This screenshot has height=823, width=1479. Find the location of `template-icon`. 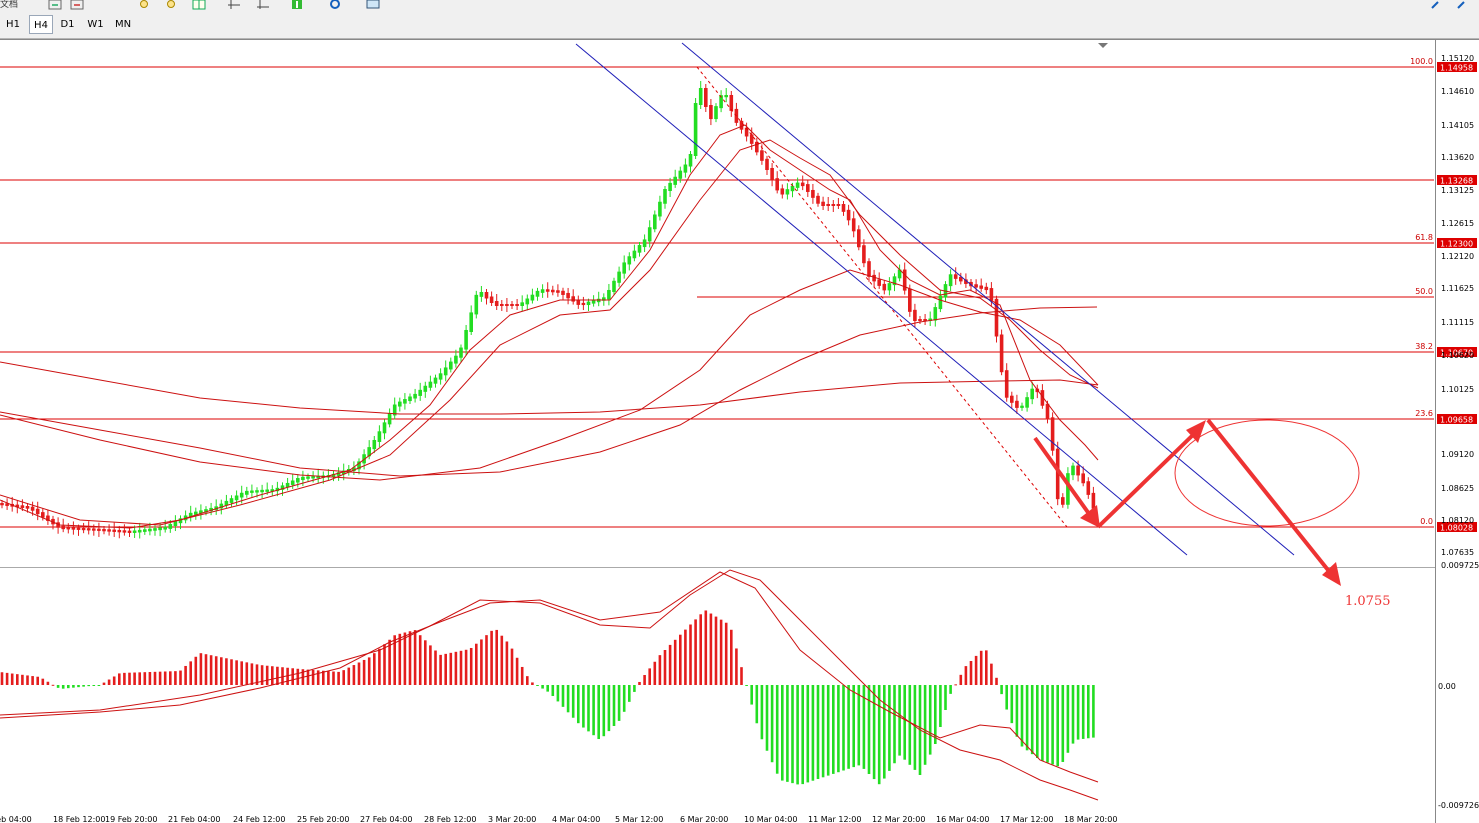

template-icon is located at coordinates (373, 5).